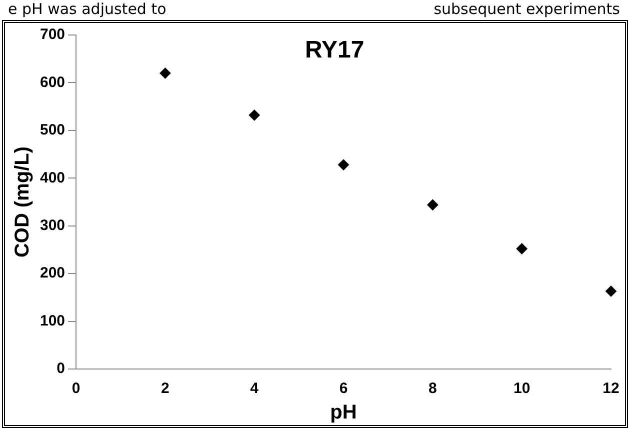 The width and height of the screenshot is (628, 428). Describe the element at coordinates (334, 50) in the screenshot. I see `chart-title: RY17` at that location.